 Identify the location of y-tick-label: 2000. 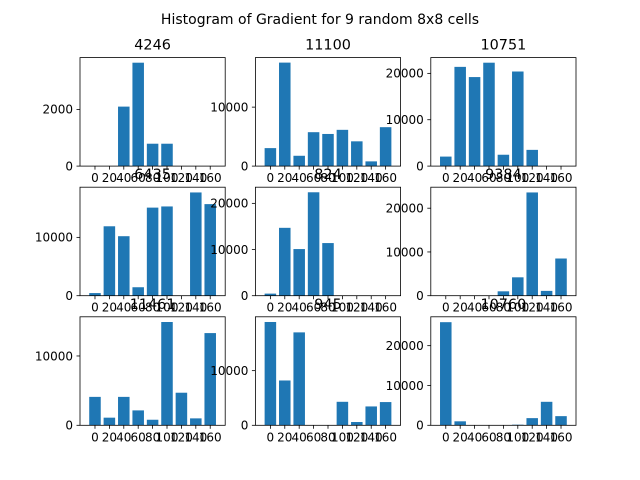
(57, 110).